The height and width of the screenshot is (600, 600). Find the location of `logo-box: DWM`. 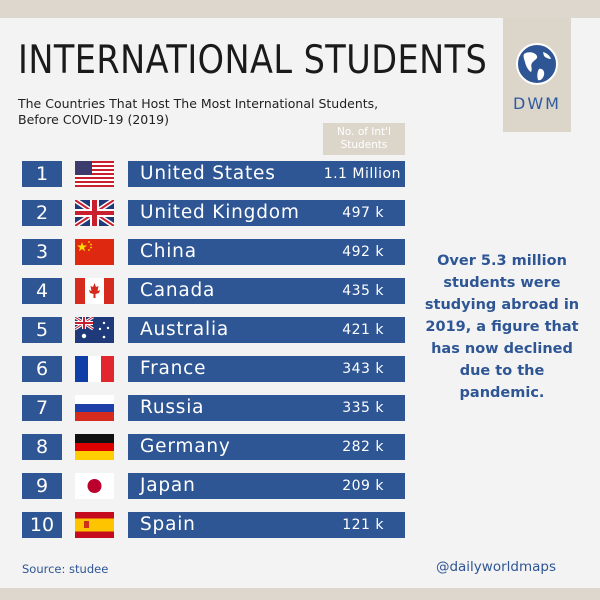

logo-box: DWM is located at coordinates (537, 75).